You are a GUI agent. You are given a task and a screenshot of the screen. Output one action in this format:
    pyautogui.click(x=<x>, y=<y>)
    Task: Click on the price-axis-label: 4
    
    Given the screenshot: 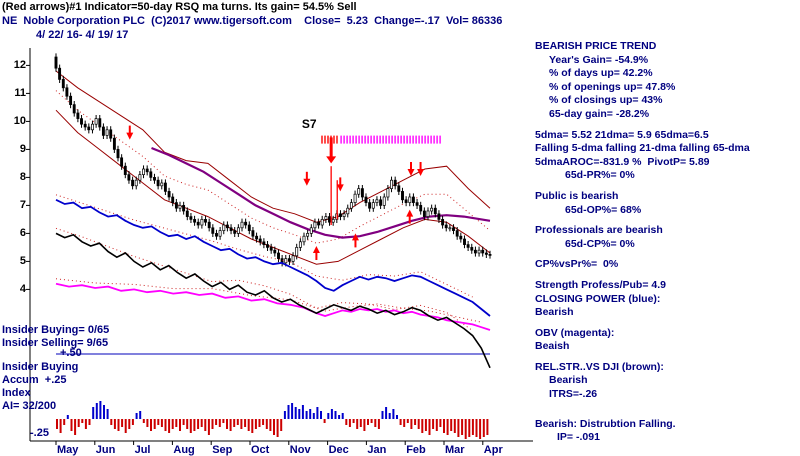 What is the action you would take?
    pyautogui.click(x=22, y=288)
    